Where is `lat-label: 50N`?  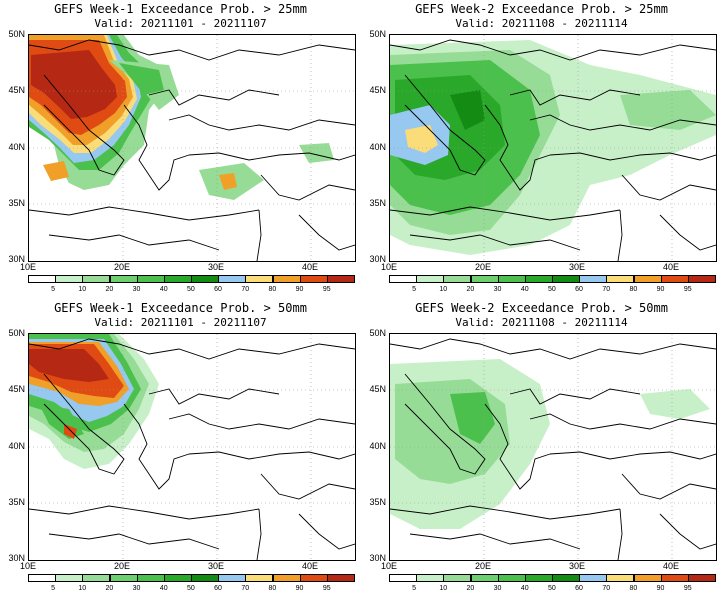 lat-label: 50N is located at coordinates (377, 34).